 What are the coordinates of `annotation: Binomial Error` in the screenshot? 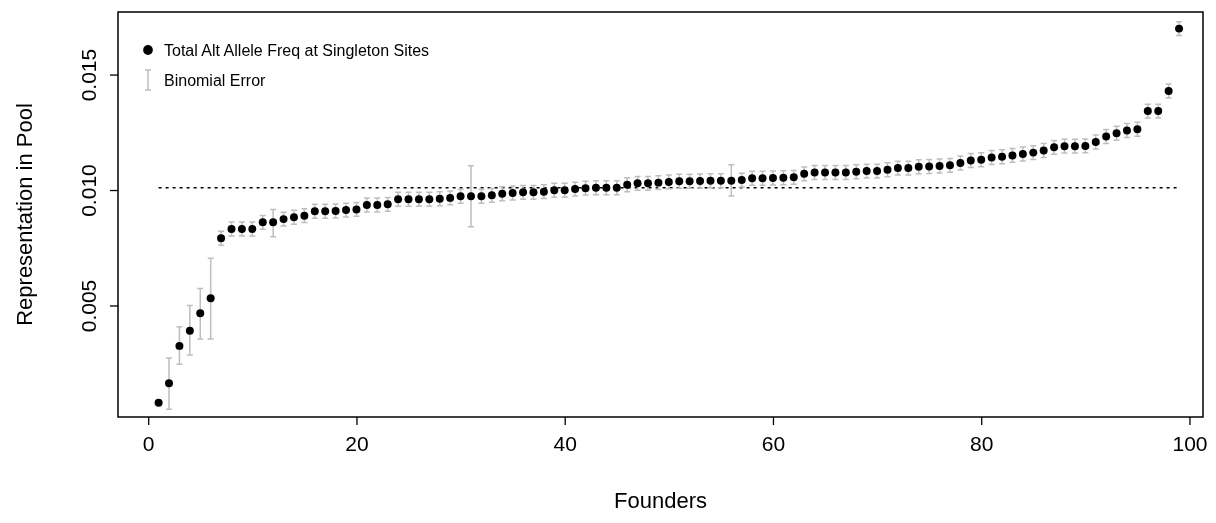 It's located at (215, 80).